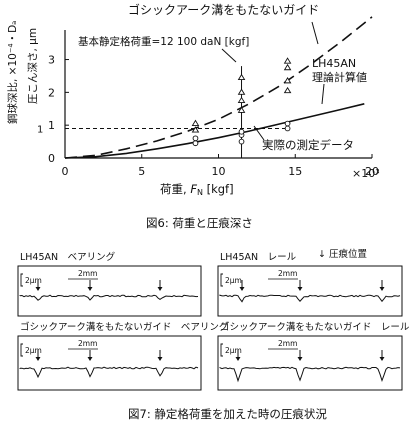 This screenshot has height=428, width=412. What do you see at coordinates (372, 171) in the screenshot?
I see `x-tick-label: 20` at bounding box center [372, 171].